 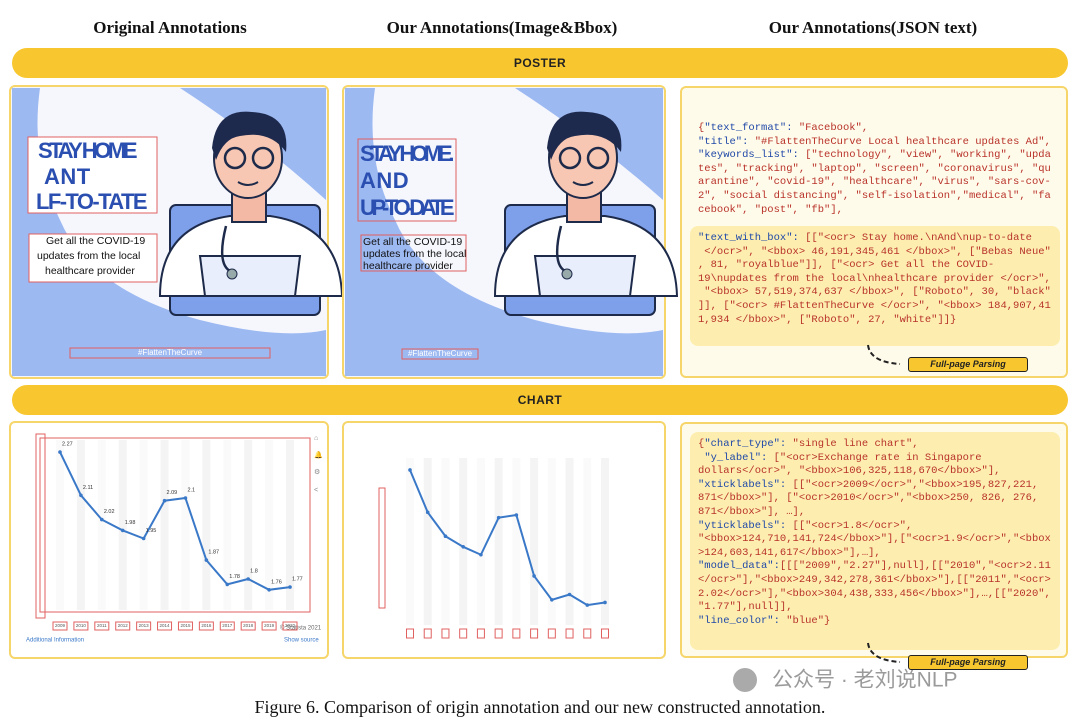 What do you see at coordinates (540, 63) in the screenshot?
I see `section-bar: POSTER` at bounding box center [540, 63].